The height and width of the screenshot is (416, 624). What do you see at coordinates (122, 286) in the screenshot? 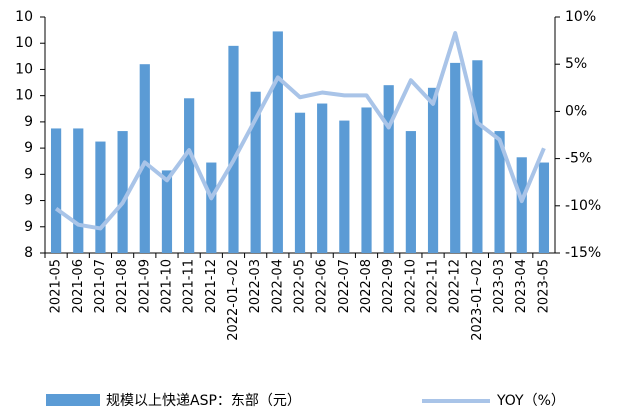
I see `x-tick-label: 2021-08` at bounding box center [122, 286].